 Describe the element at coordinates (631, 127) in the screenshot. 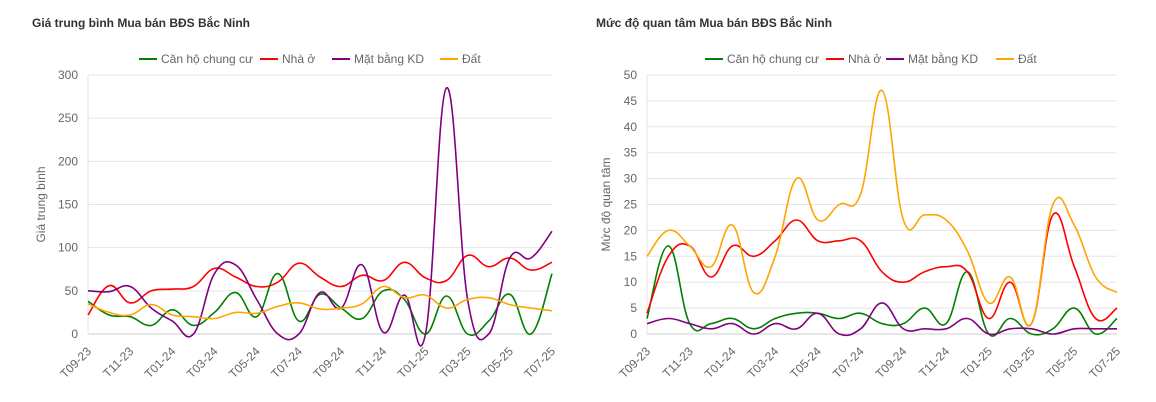

I see `y-tick-label: 40` at that location.